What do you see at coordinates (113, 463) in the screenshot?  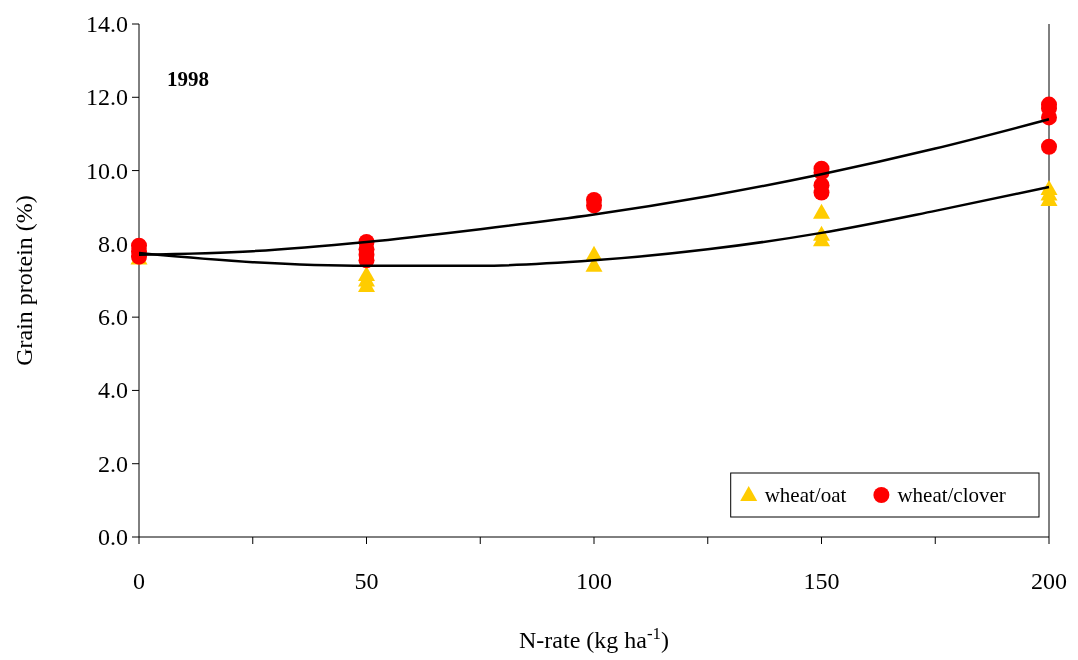 I see `y-tick-label: 2.0` at bounding box center [113, 463].